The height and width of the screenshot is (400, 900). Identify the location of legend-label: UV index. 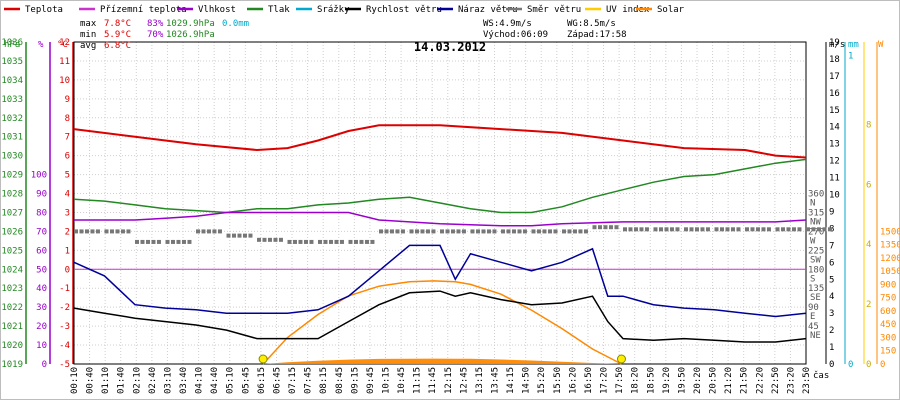
(628, 10).